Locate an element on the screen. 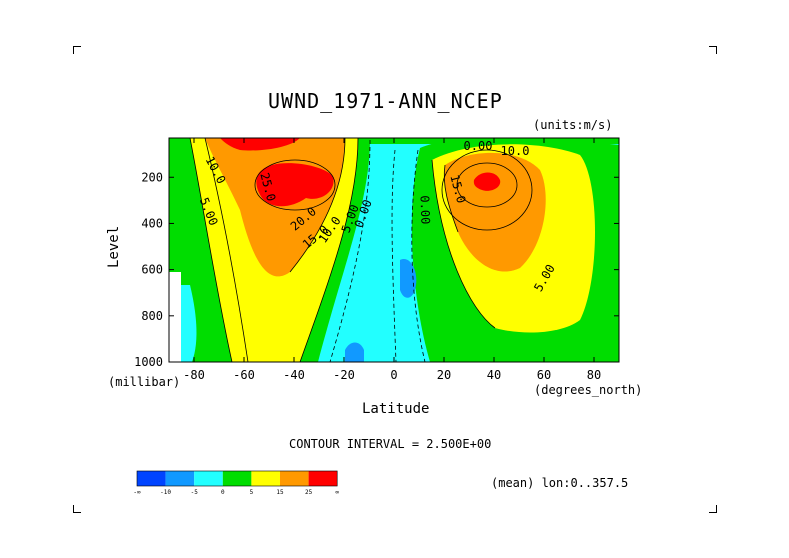 Image resolution: width=789 pixels, height=558 pixels. x-tick-label: -80 is located at coordinates (194, 375).